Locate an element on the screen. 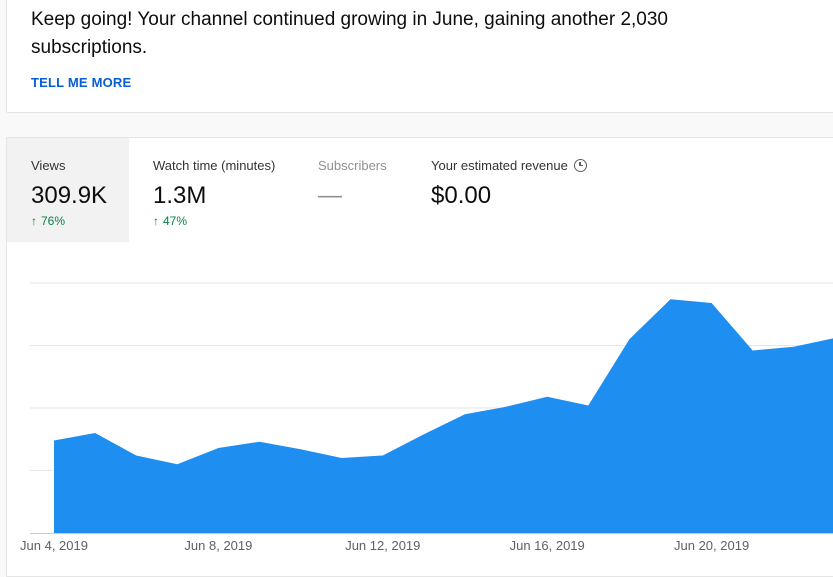  views-change: ↑ 76% is located at coordinates (80, 221).